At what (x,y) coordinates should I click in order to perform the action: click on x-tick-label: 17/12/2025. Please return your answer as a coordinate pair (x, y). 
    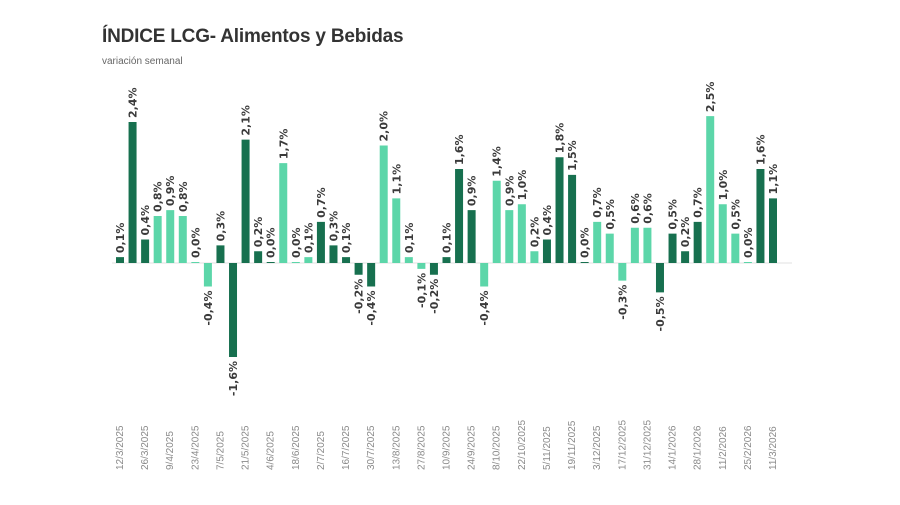
    Looking at the image, I should click on (622, 445).